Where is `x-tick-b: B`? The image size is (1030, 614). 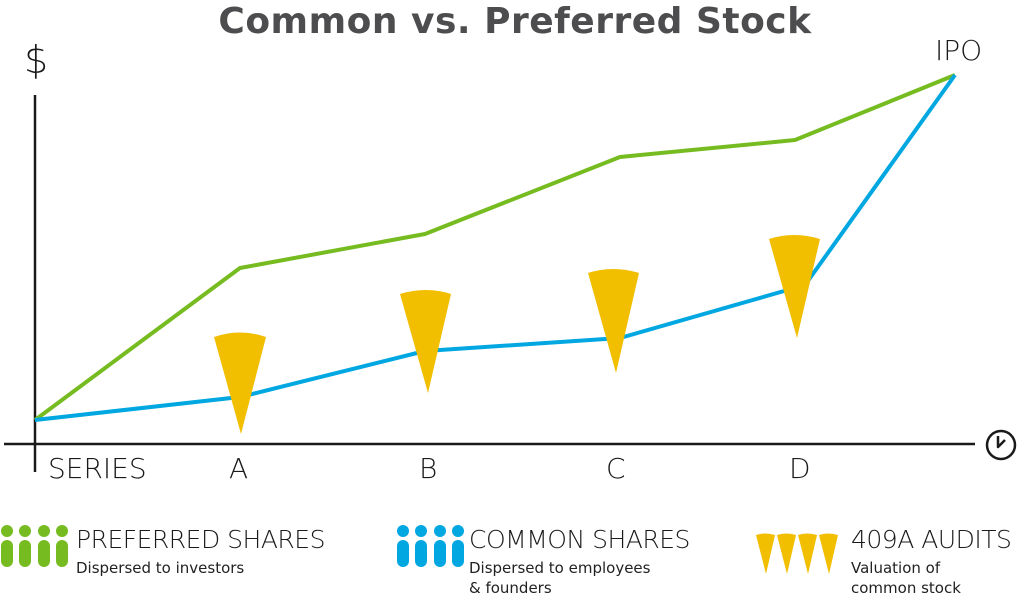 x-tick-b: B is located at coordinates (428, 468).